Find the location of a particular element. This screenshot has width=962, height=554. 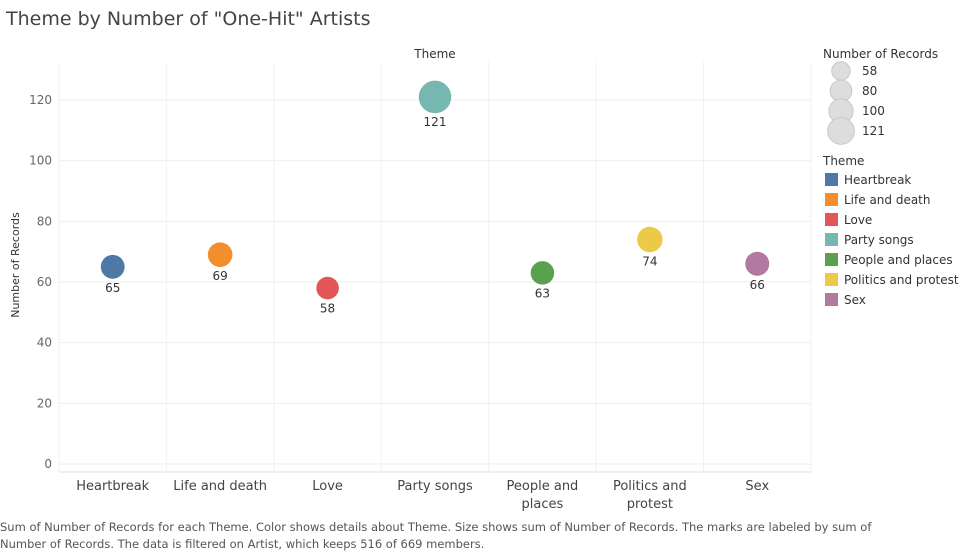

x-tick-label-sex: Sex is located at coordinates (757, 486).